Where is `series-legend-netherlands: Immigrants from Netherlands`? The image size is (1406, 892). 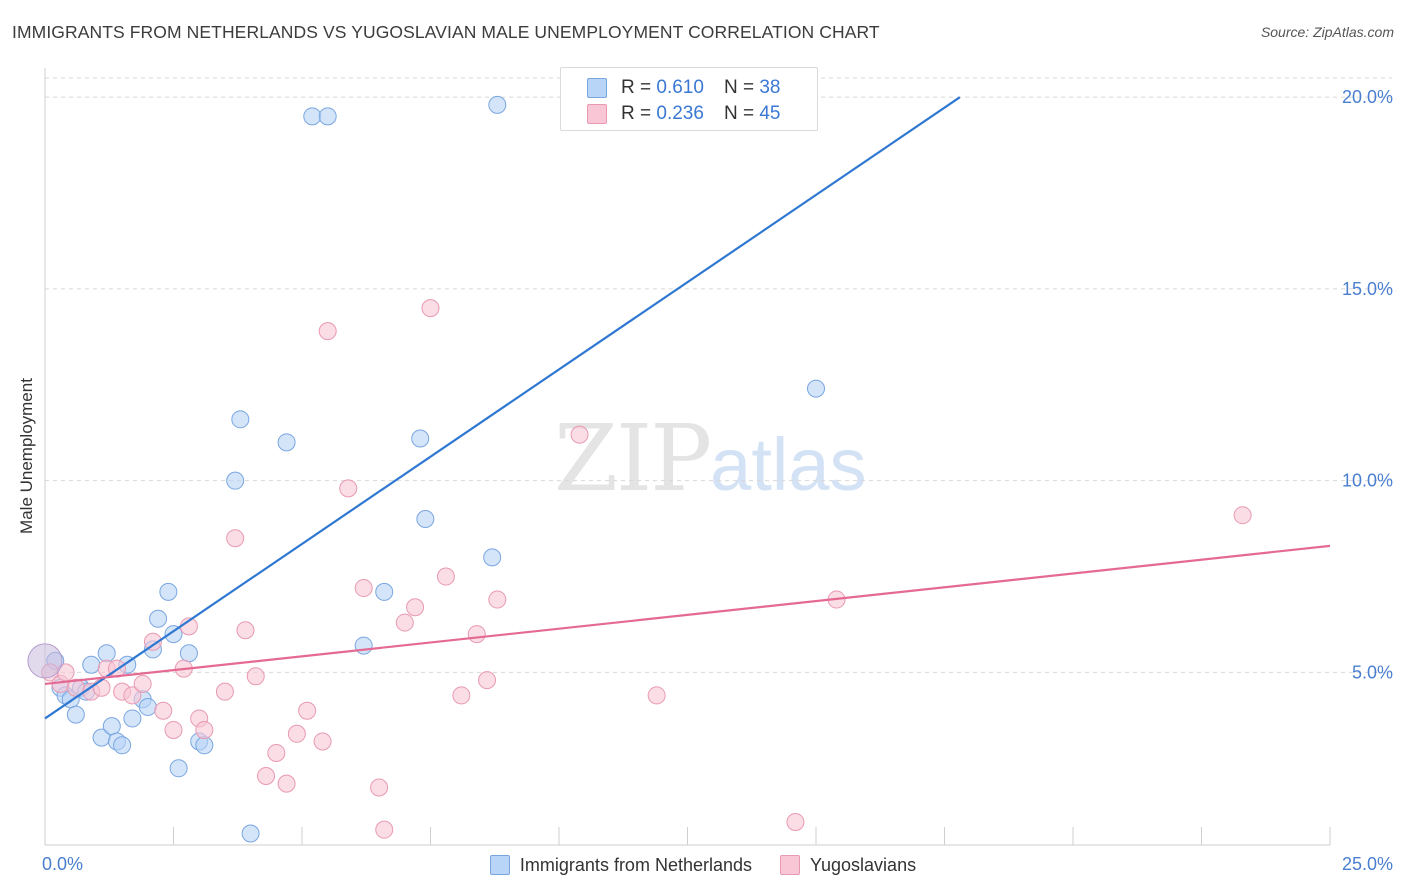 series-legend-netherlands: Immigrants from Netherlands is located at coordinates (620, 865).